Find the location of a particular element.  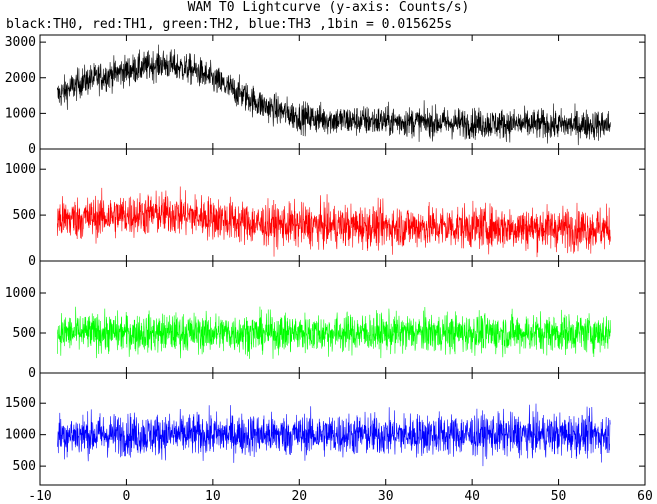

x-tick-label: 20 is located at coordinates (299, 496).